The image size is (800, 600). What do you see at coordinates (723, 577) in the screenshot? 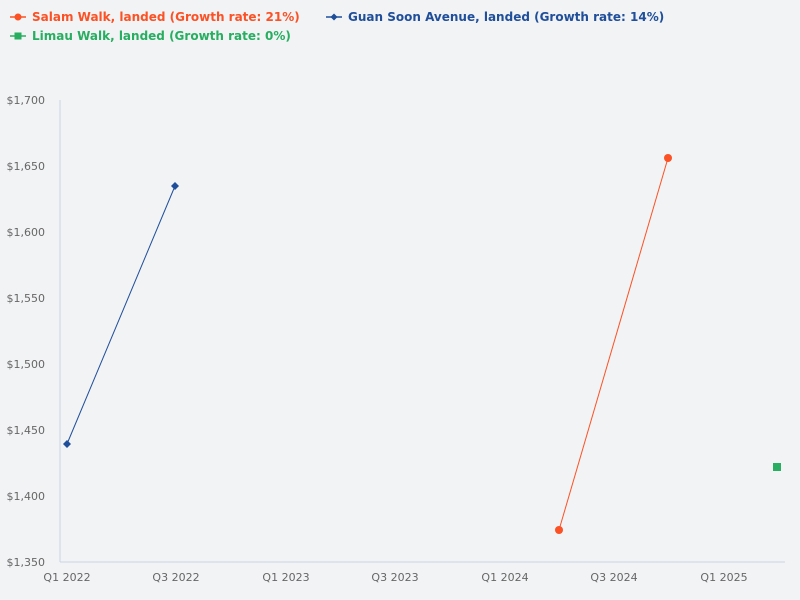
I see `x-tick: Q1 2025` at bounding box center [723, 577].